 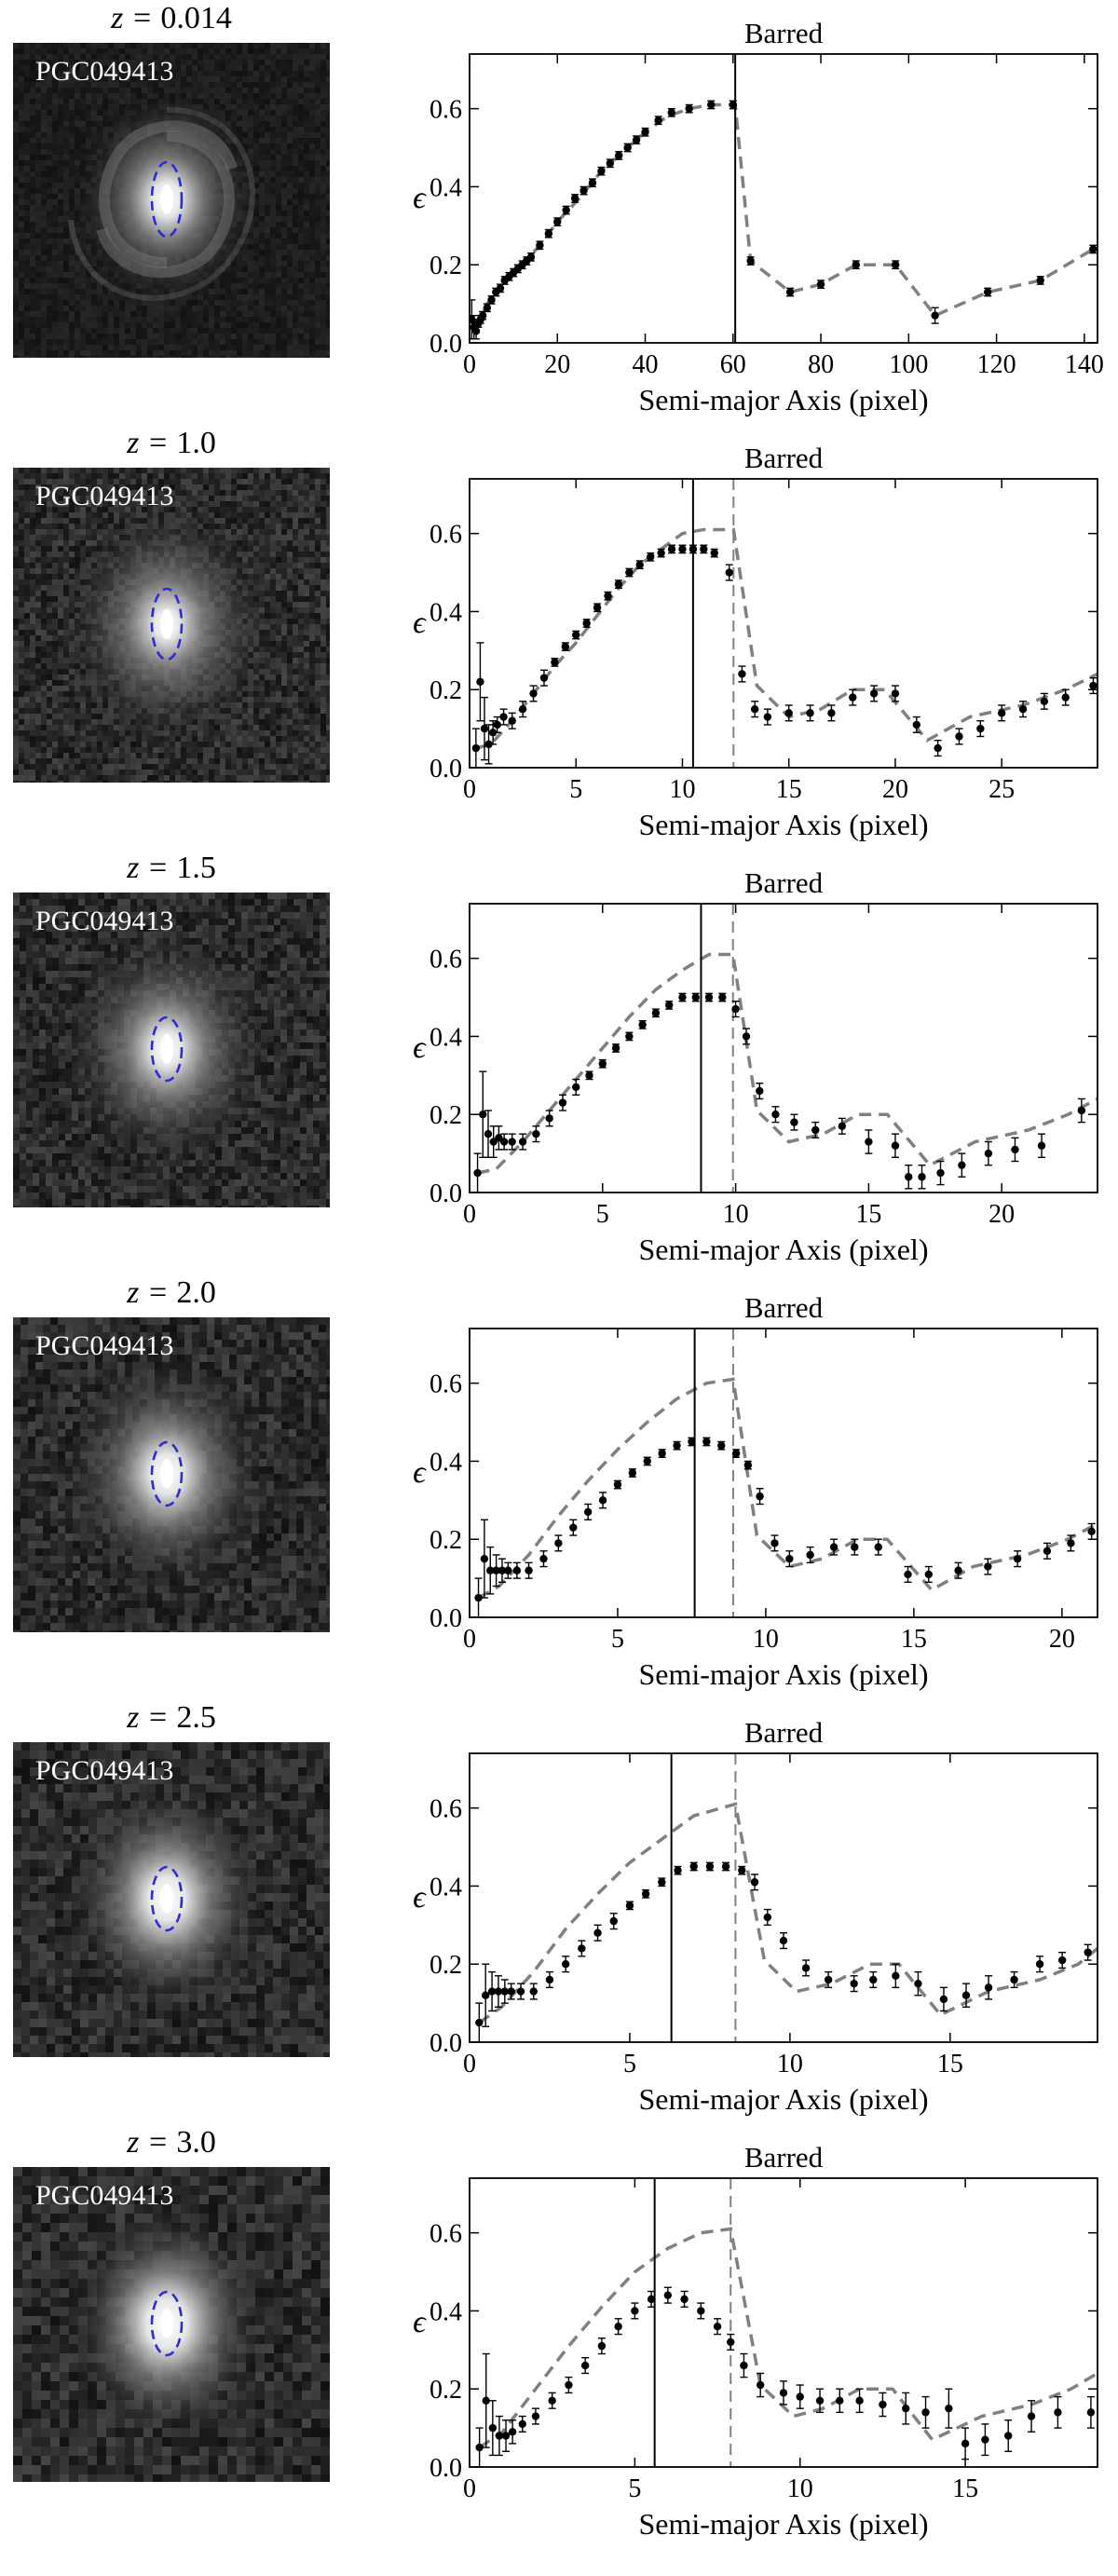 What do you see at coordinates (788, 2338) in the screenshot?
I see `reference-profile-line` at bounding box center [788, 2338].